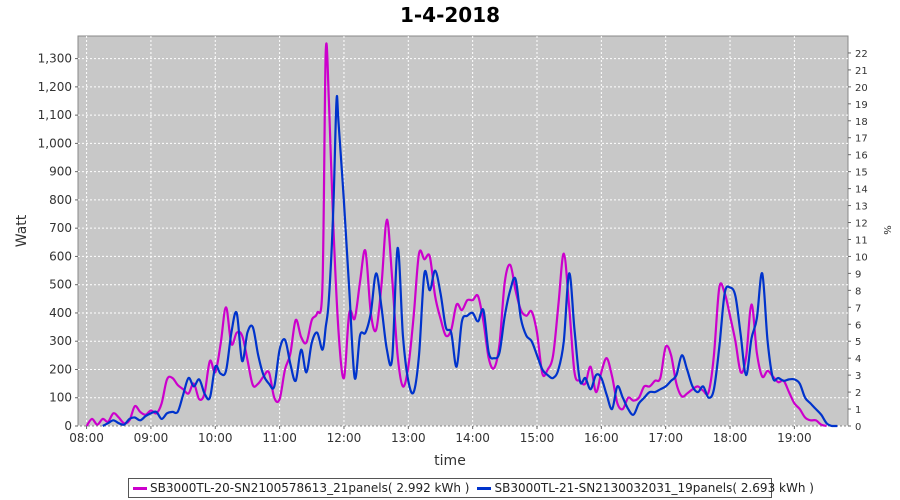 This screenshot has height=500, width=900. I want to click on y2-tick-label: 6, so click(858, 325).